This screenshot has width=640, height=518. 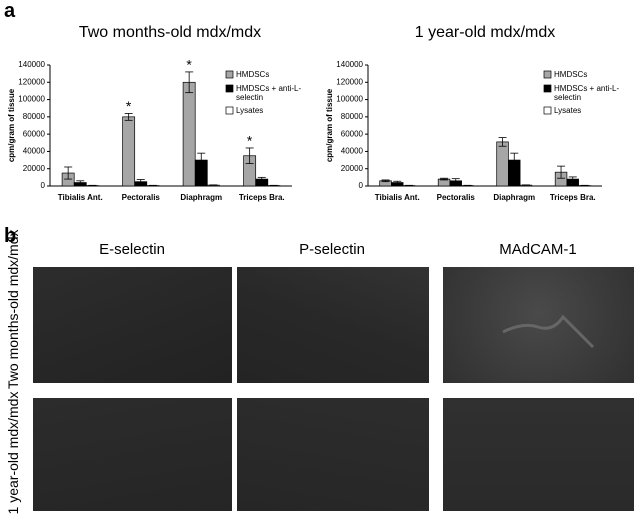 I want to click on column-label: P-selectin, so click(x=332, y=249).